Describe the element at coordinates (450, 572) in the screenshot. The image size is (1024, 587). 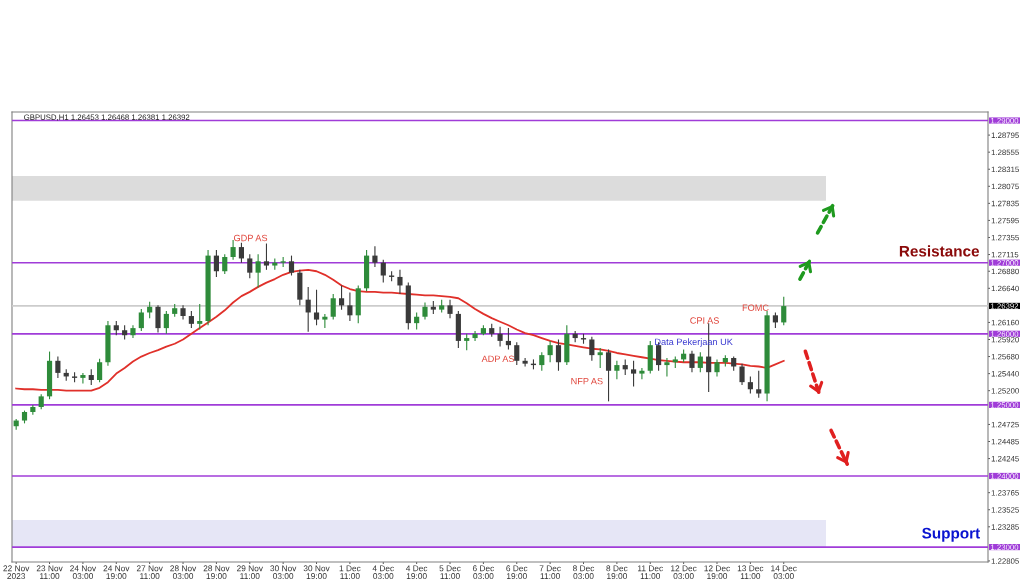
I see `x-tick-label: 5 Dec 11:00` at that location.